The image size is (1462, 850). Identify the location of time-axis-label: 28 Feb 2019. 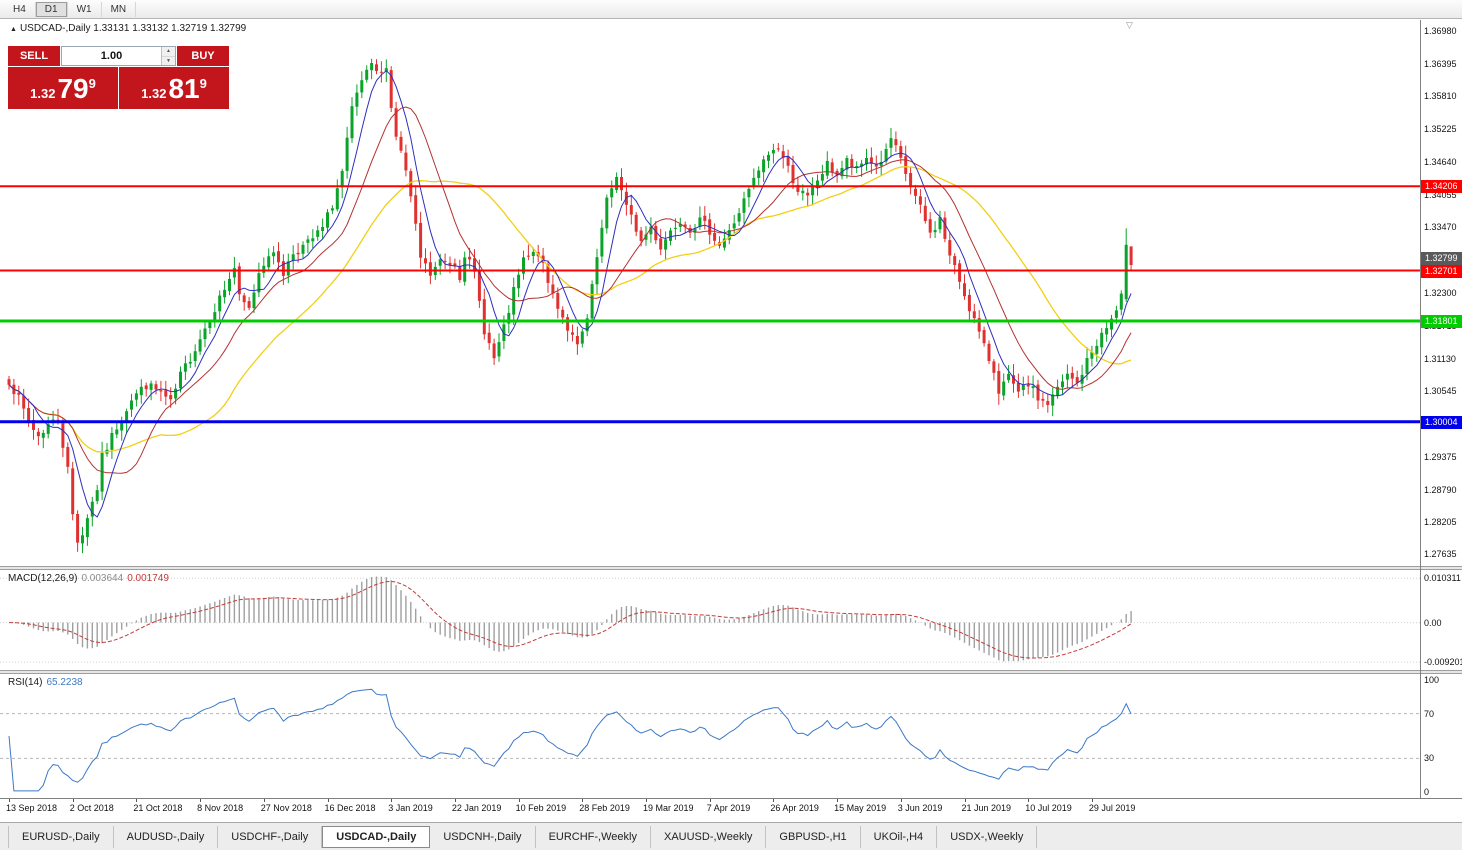
(604, 808).